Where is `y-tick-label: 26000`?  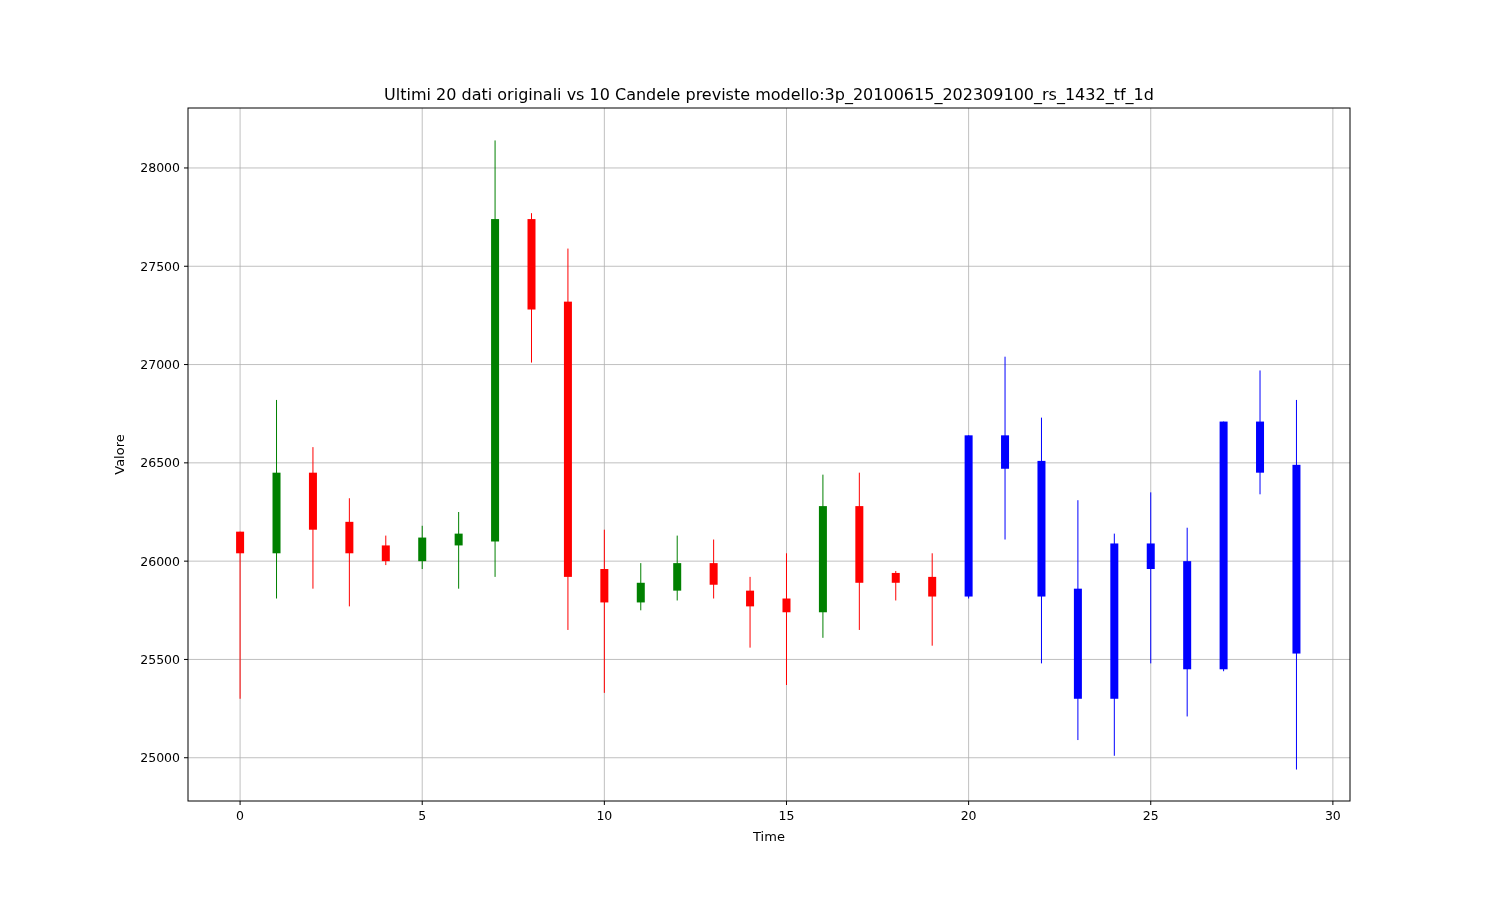
y-tick-label: 26000 is located at coordinates (160, 561).